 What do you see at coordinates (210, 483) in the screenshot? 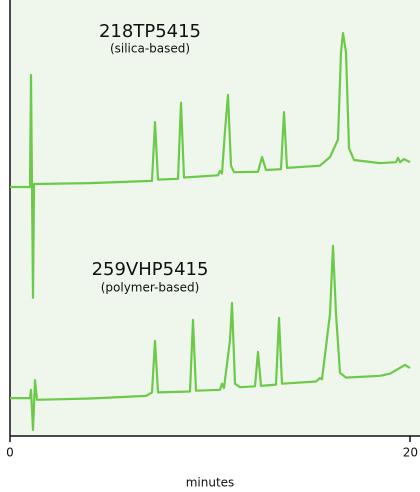
I see `x-axis-label: minutes` at bounding box center [210, 483].